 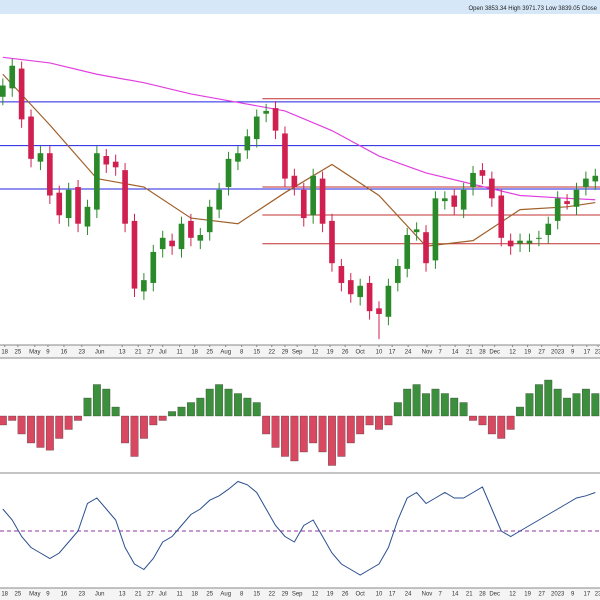 I want to click on x-tick-label: Nov, so click(x=427, y=353).